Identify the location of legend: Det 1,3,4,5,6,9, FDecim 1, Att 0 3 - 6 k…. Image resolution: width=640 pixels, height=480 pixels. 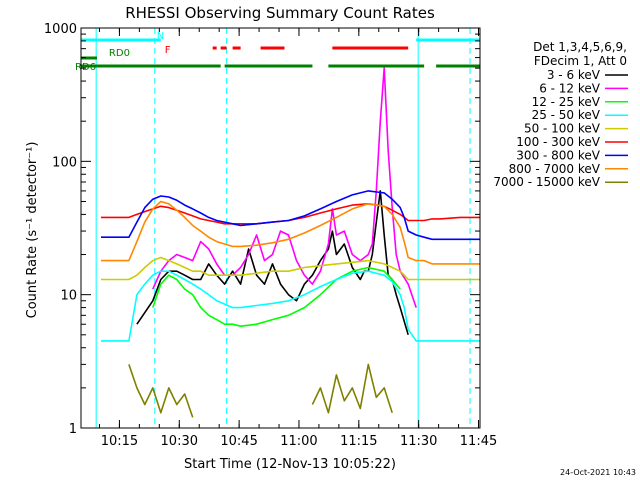
(560, 114).